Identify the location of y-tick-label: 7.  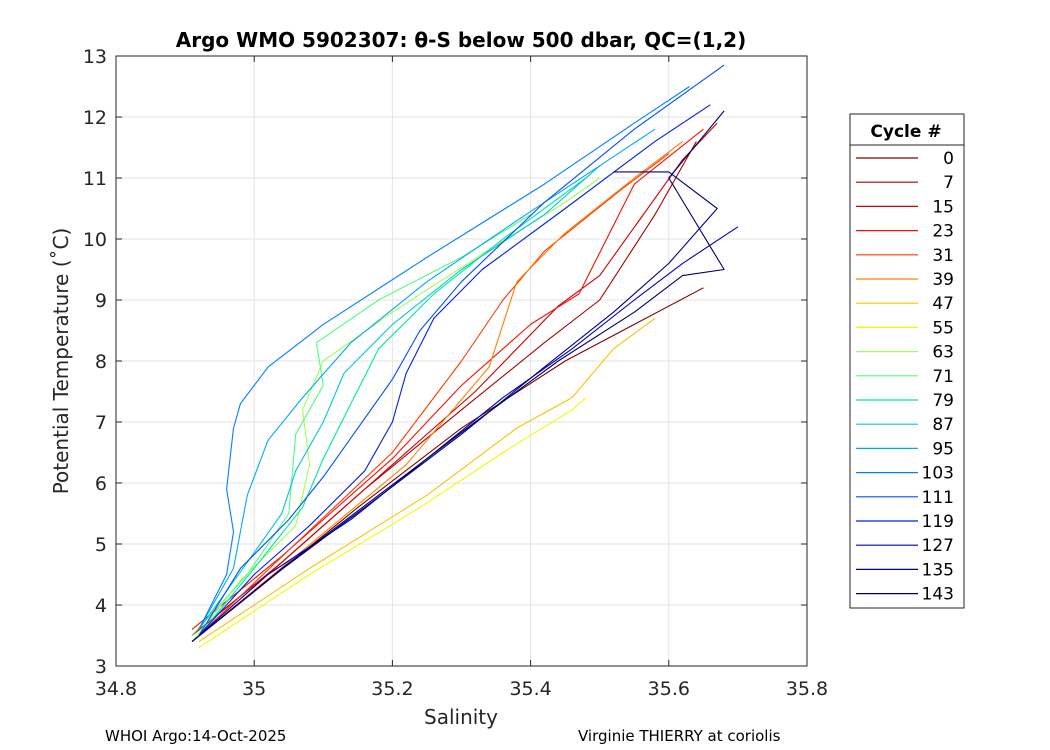
(101, 423).